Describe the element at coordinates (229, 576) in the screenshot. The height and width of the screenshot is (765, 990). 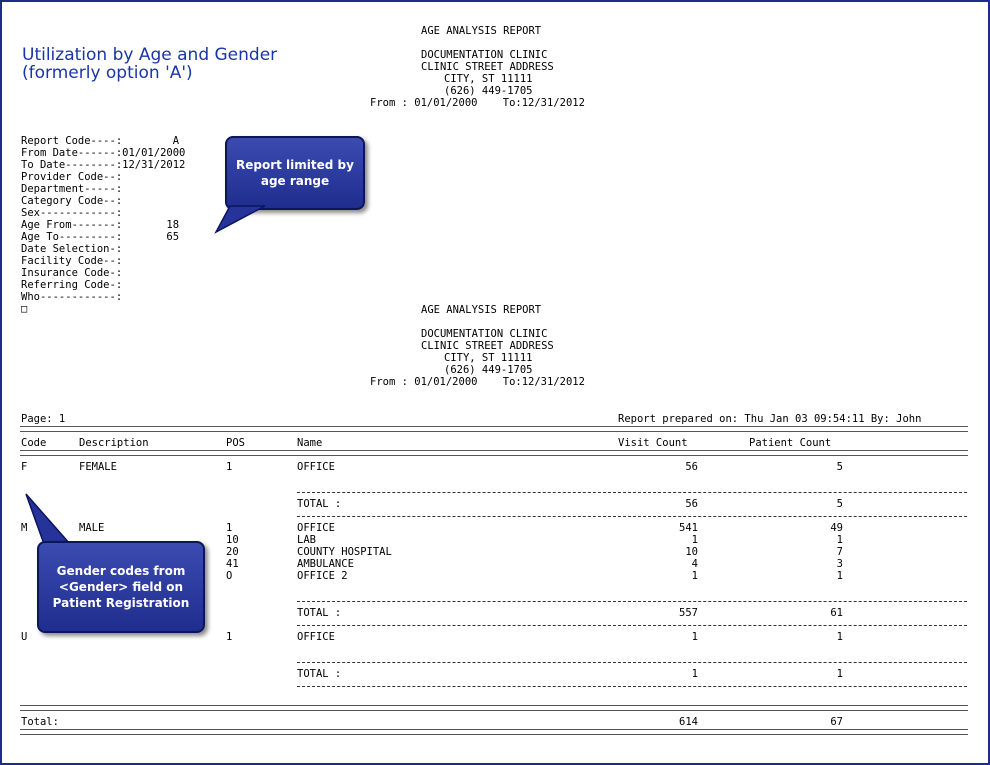
I see `pos-code: O` at that location.